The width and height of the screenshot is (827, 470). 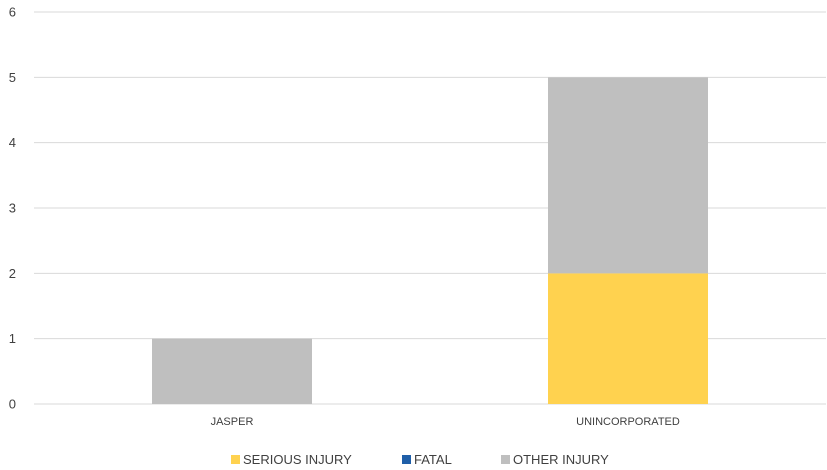 What do you see at coordinates (232, 422) in the screenshot?
I see `x-tick-label: JASPER` at bounding box center [232, 422].